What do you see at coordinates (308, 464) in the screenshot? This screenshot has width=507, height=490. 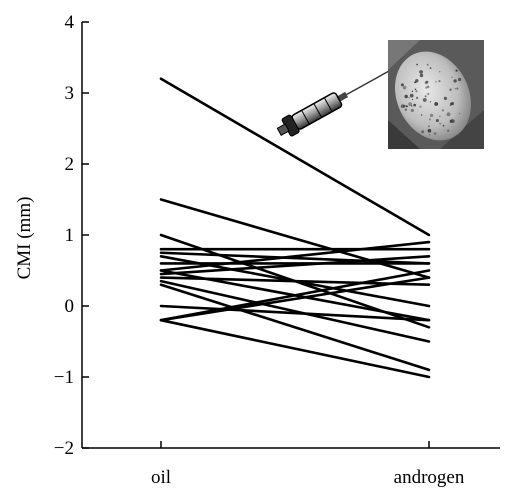 I see `x-ticks: oil androgen` at bounding box center [308, 464].